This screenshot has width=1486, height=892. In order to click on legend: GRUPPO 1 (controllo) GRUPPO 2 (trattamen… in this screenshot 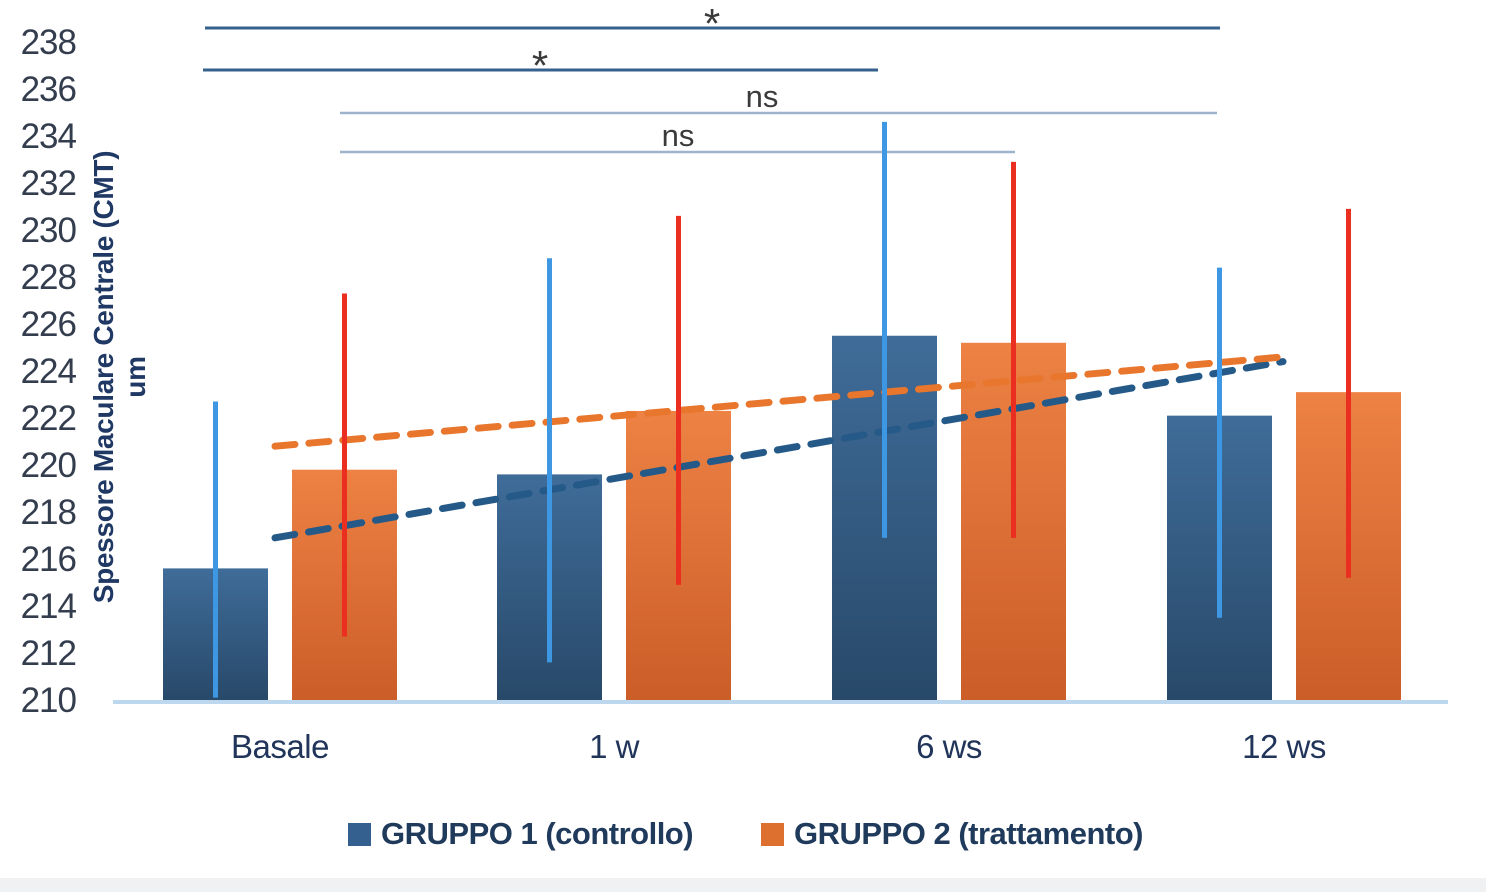, I will do `click(743, 836)`.